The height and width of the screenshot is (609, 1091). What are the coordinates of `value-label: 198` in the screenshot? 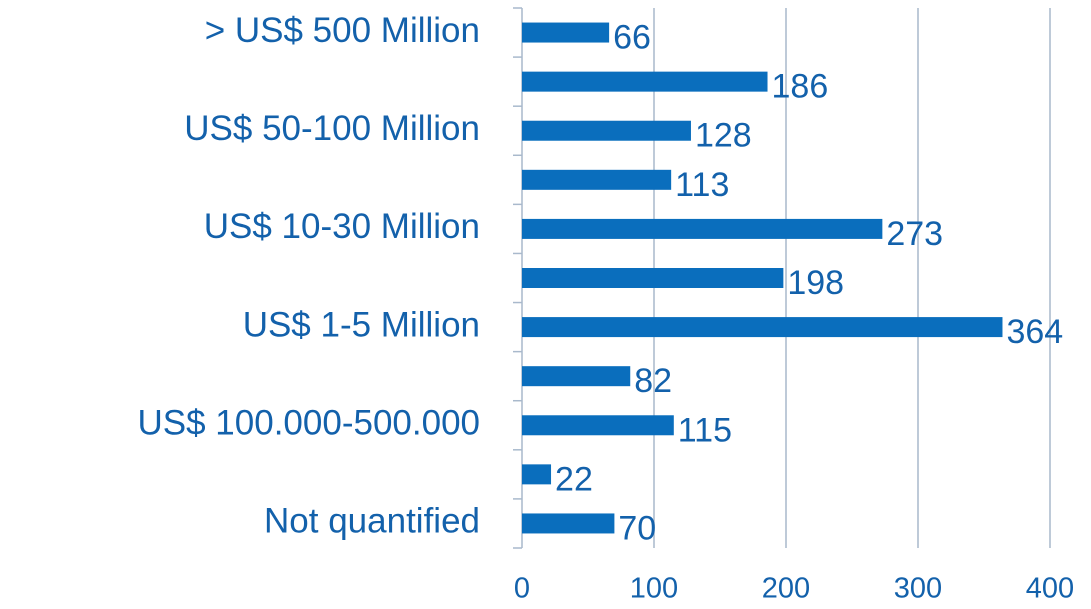 It's located at (815, 283).